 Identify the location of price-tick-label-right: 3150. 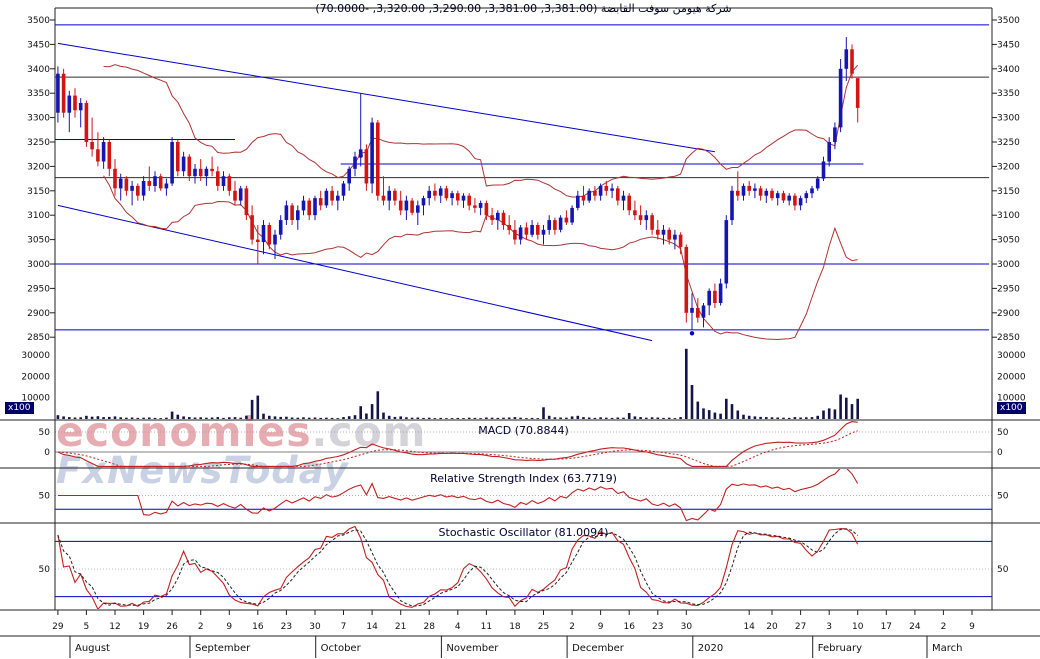
(1008, 192).